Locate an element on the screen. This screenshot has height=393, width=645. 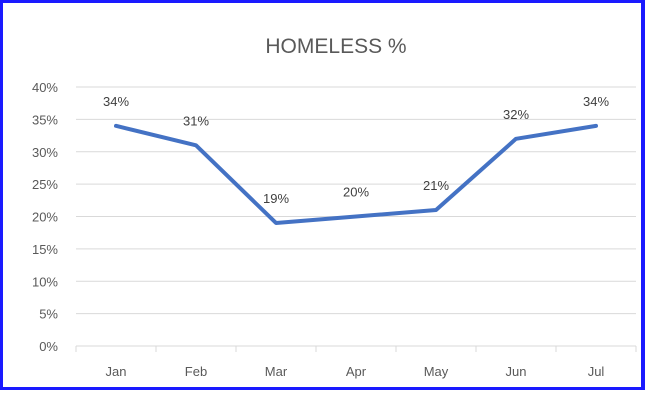
data-label: 31% is located at coordinates (196, 120).